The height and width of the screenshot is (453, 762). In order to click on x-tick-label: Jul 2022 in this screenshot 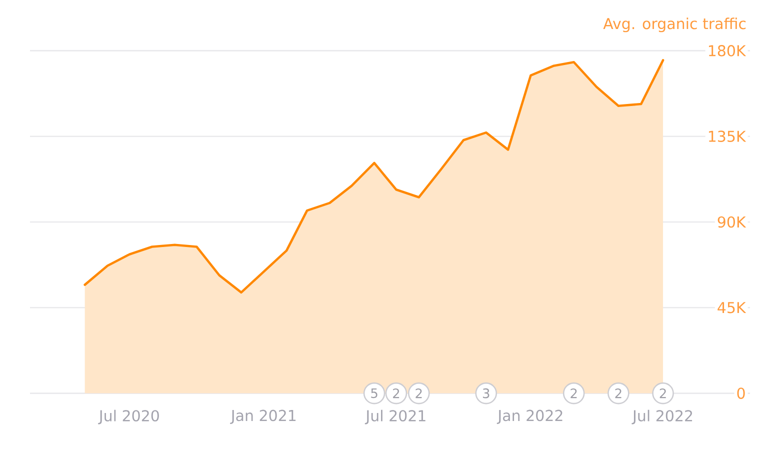, I will do `click(662, 417)`.